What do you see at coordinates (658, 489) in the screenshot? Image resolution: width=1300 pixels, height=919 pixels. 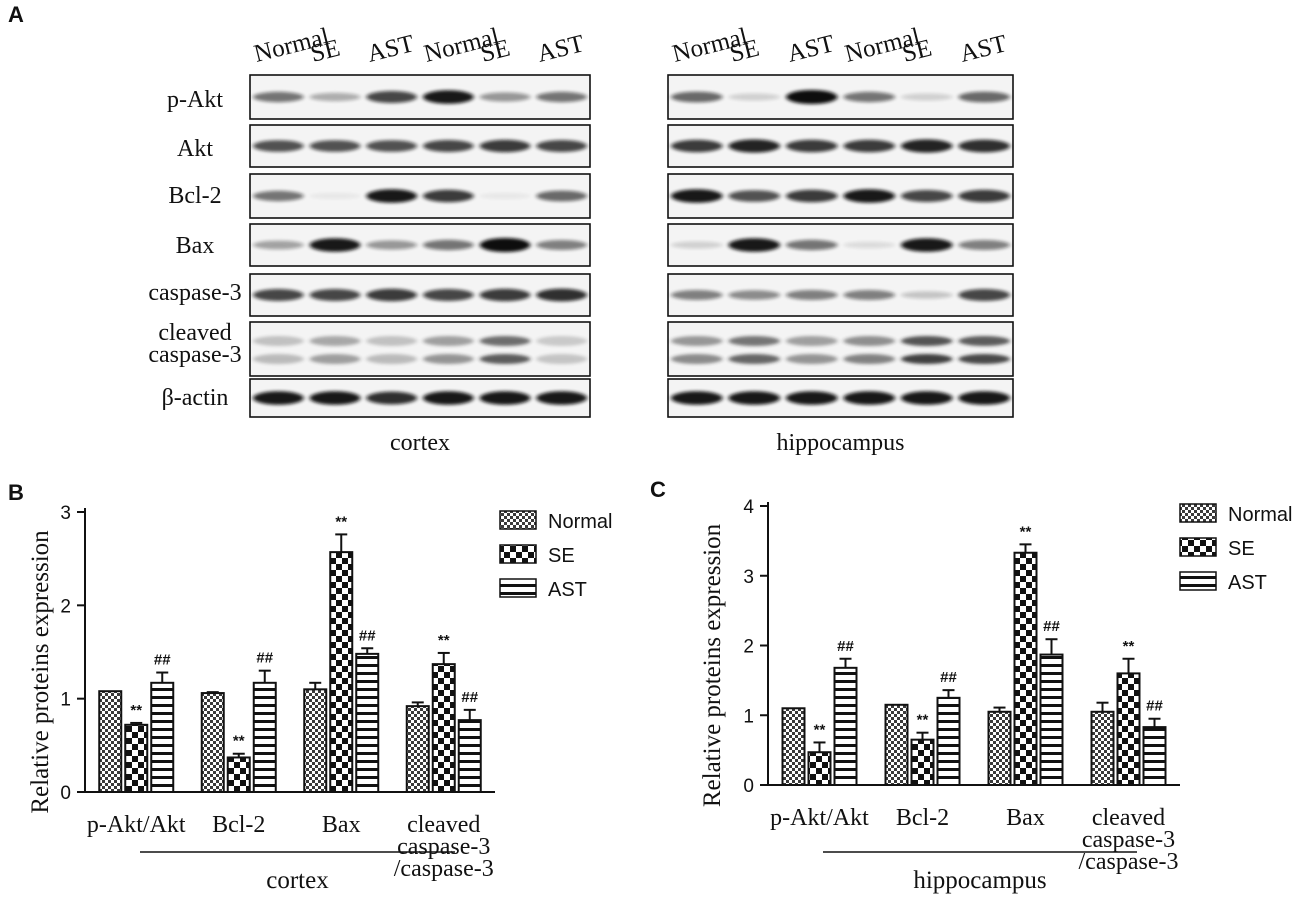 I see `panel-letter: C` at bounding box center [658, 489].